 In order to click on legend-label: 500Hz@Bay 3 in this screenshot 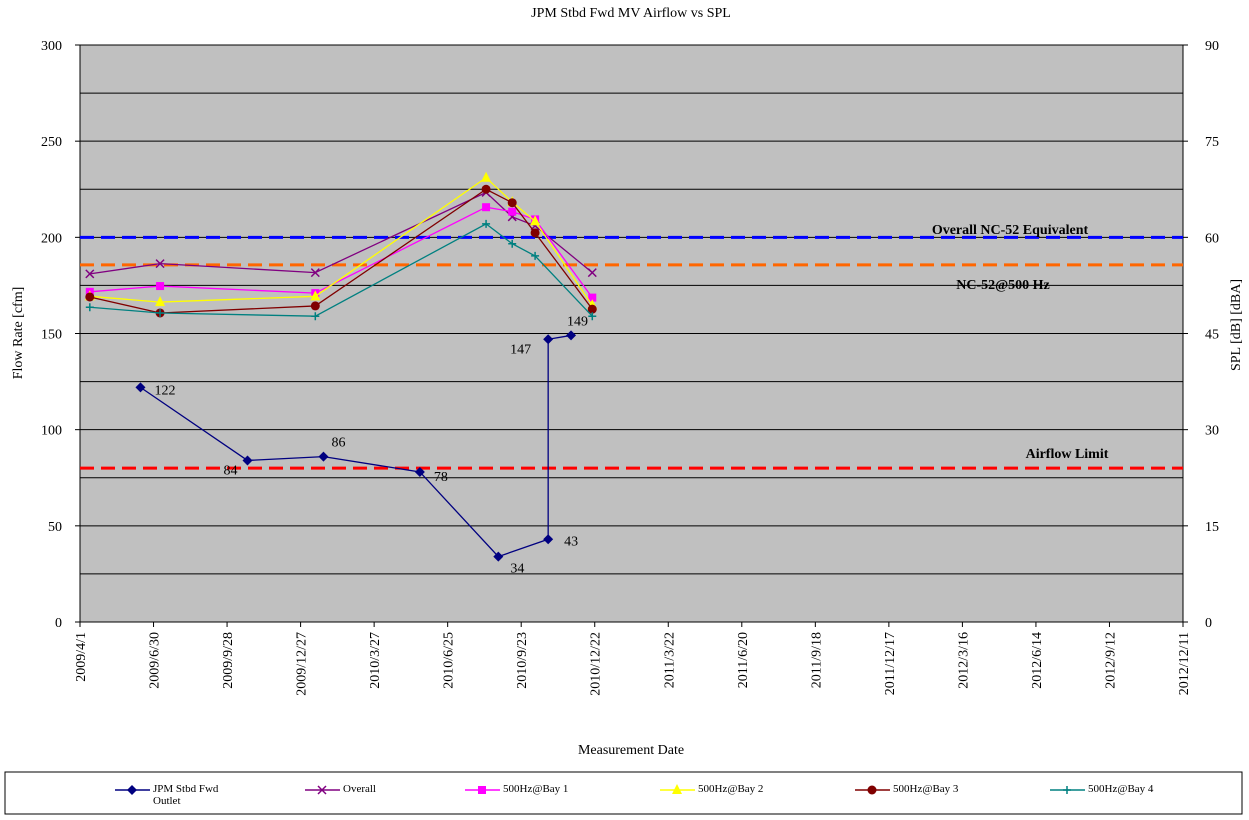, I will do `click(926, 789)`.